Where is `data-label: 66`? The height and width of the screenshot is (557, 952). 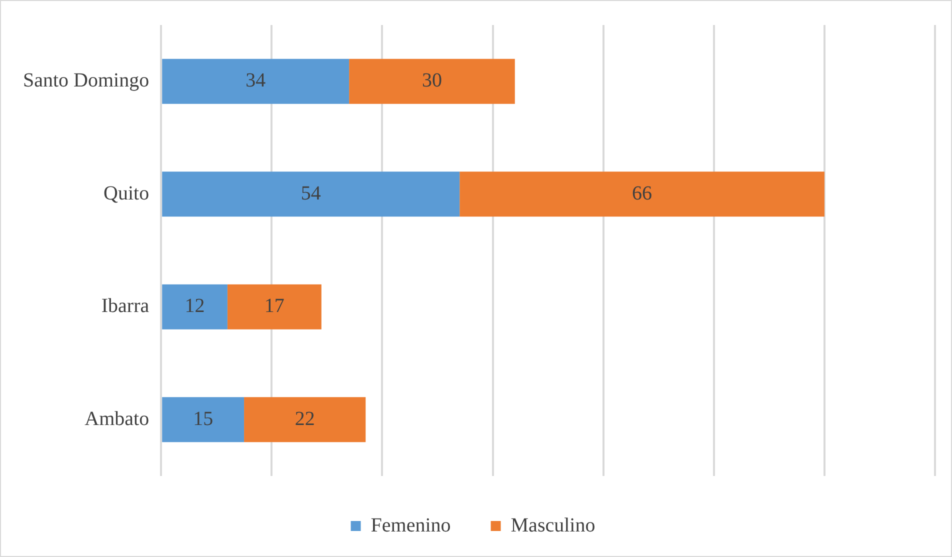
data-label: 66 is located at coordinates (642, 193).